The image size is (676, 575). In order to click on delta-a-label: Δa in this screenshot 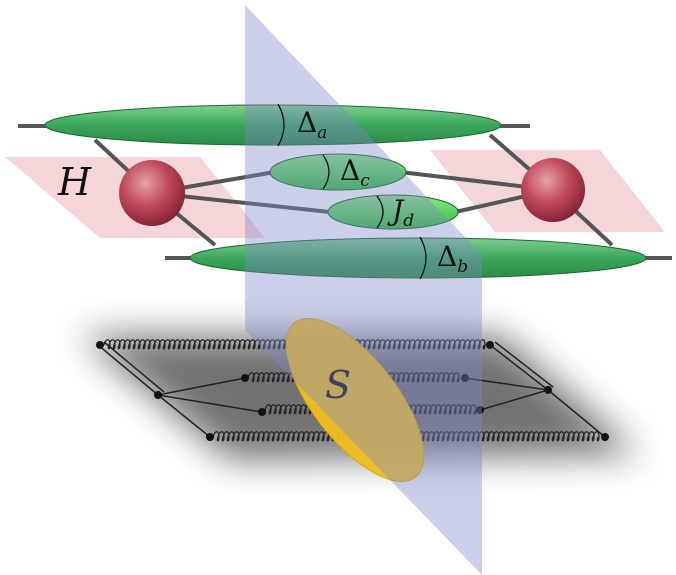, I will do `click(312, 124)`.